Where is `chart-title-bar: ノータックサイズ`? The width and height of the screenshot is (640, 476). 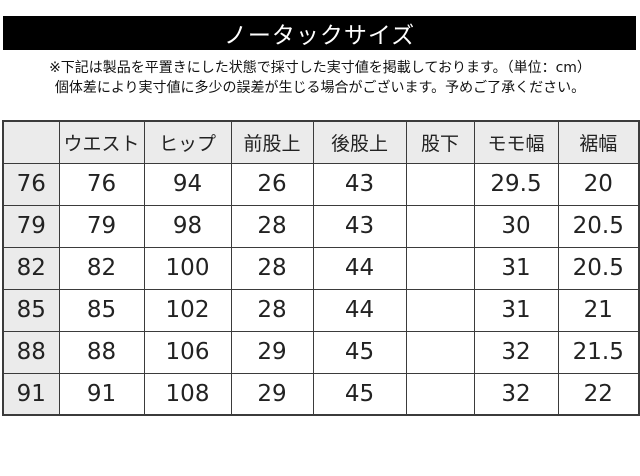 chart-title-bar: ノータックサイズ is located at coordinates (319, 33).